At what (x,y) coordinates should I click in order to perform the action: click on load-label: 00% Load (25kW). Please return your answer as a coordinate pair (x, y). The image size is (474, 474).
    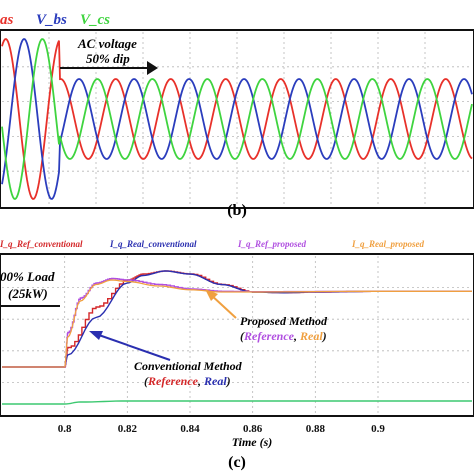
    Looking at the image, I should click on (30, 288).